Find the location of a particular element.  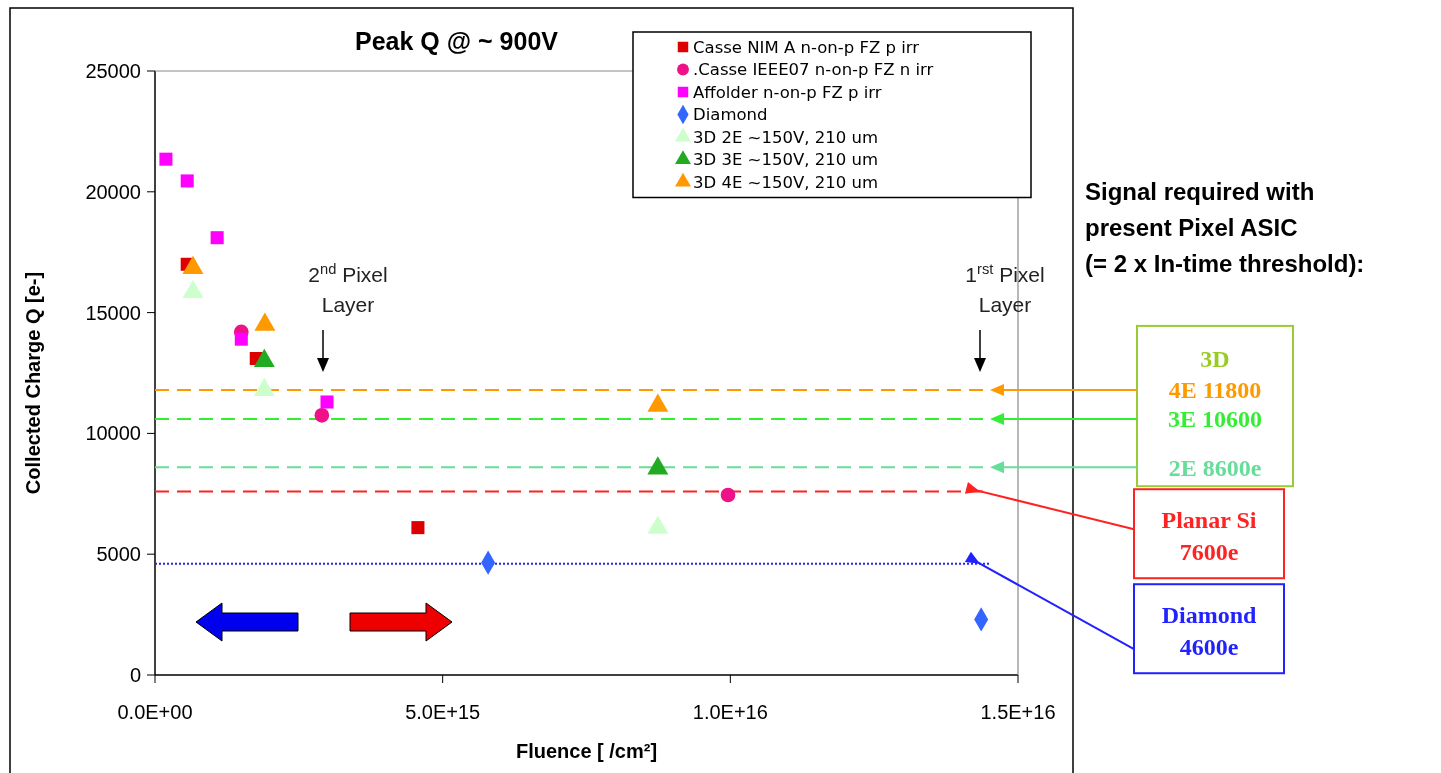

x-tick-label: 1.5E+16 is located at coordinates (1018, 712).